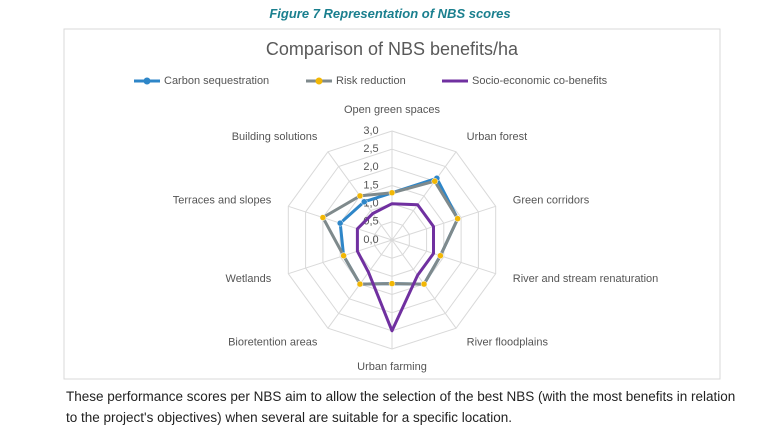  Describe the element at coordinates (216, 81) in the screenshot. I see `legend-label: Carbon sequestration` at that location.